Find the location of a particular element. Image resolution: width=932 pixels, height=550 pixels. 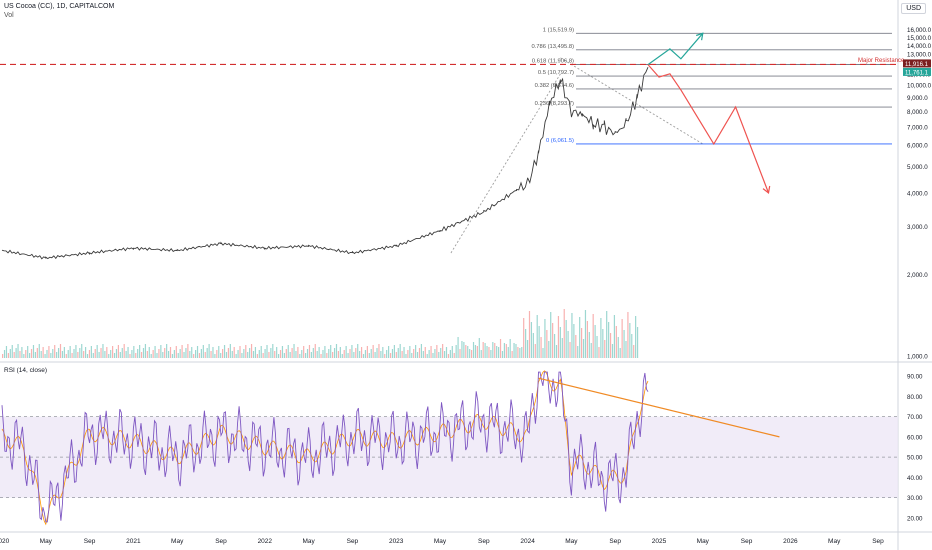

currency-button: USD is located at coordinates (913, 8).